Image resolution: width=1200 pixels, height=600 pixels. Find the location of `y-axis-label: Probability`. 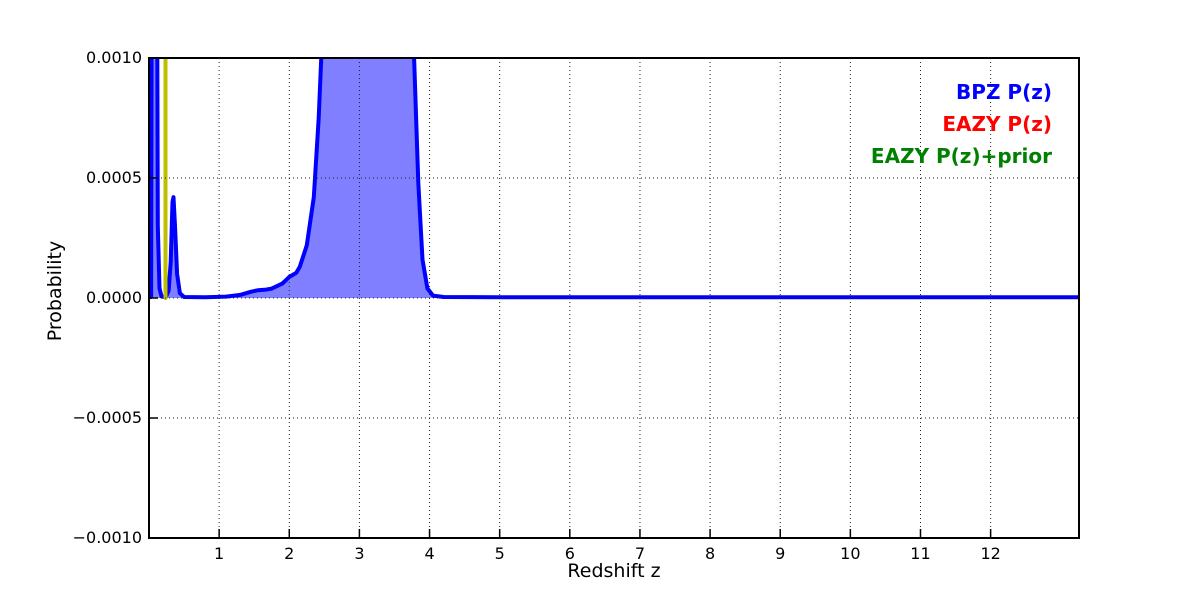

y-axis-label: Probability is located at coordinates (55, 291).